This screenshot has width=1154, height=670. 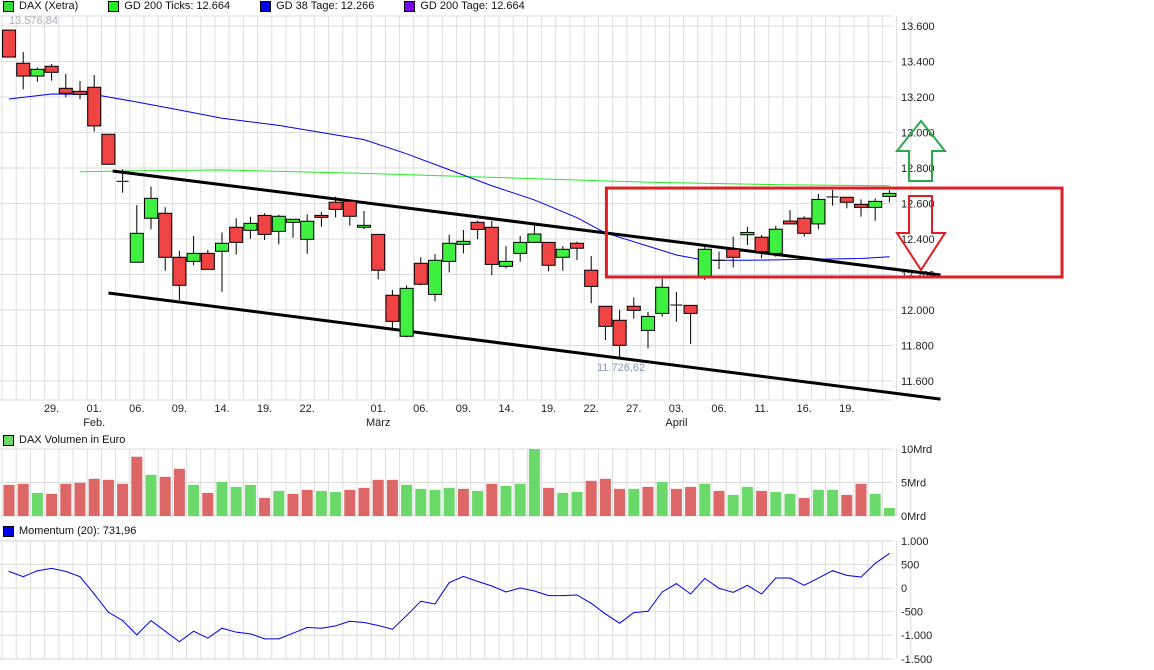 I want to click on legend-label: GD 200 Tage: 12.664, so click(x=472, y=6).